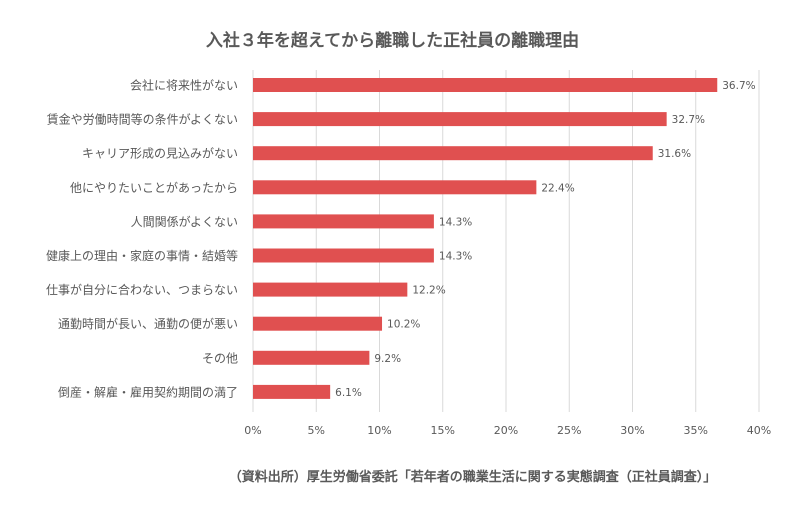 This screenshot has width=785, height=513. What do you see at coordinates (220, 358) in the screenshot?
I see `category-label: その他` at bounding box center [220, 358].